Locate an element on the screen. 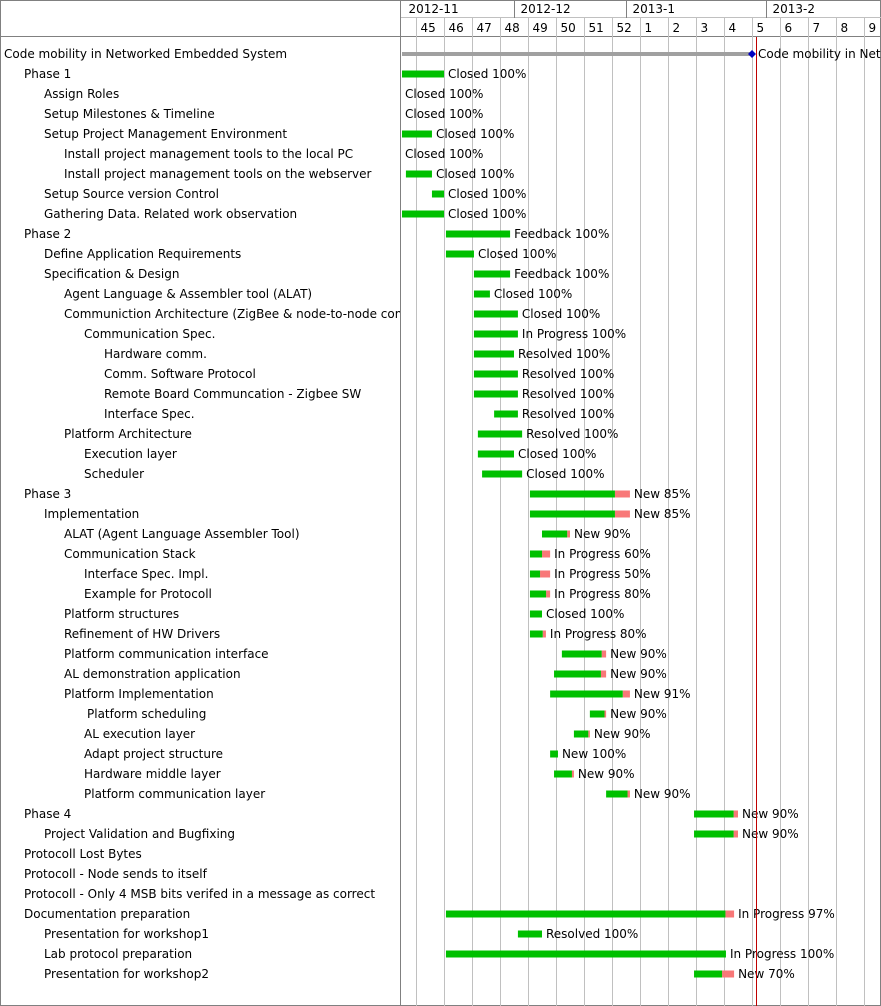  task-name: Assign Roles is located at coordinates (81, 94).